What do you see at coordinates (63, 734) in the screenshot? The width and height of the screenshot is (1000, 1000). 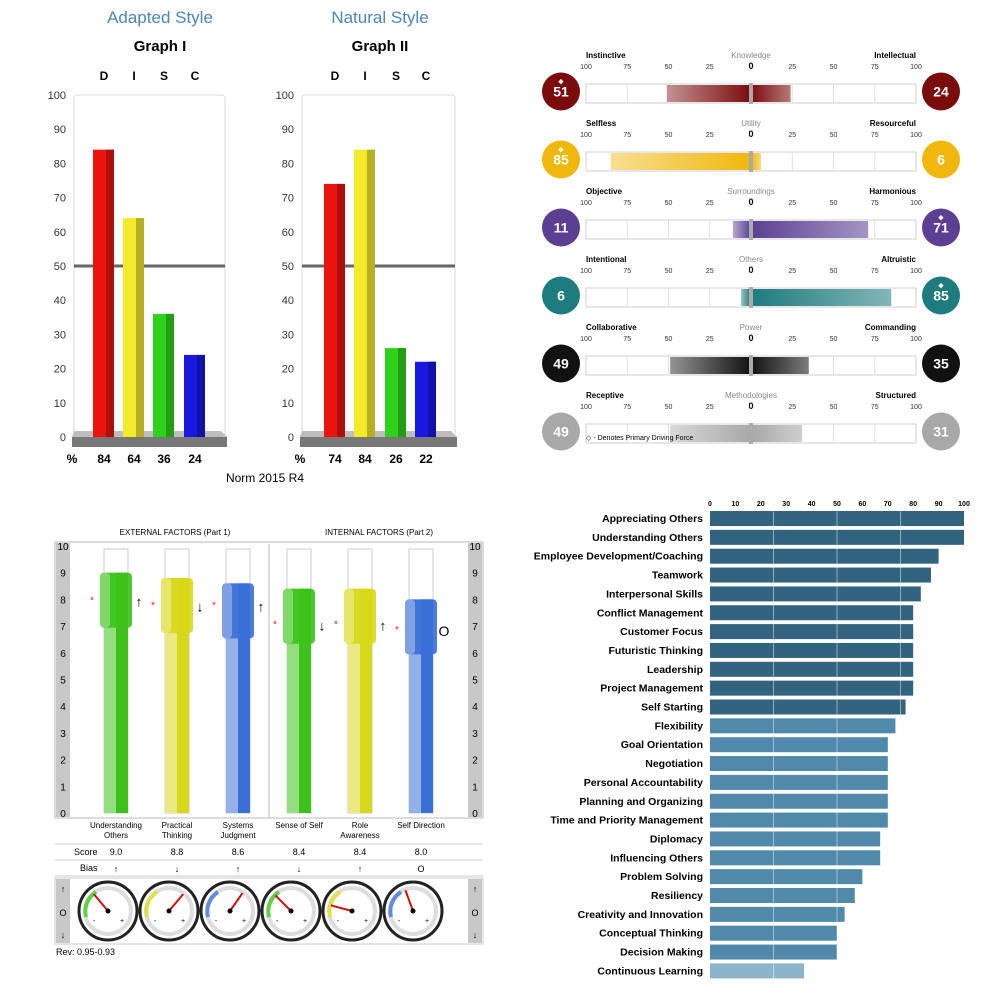 I see `acumen-left-tick: 3` at bounding box center [63, 734].